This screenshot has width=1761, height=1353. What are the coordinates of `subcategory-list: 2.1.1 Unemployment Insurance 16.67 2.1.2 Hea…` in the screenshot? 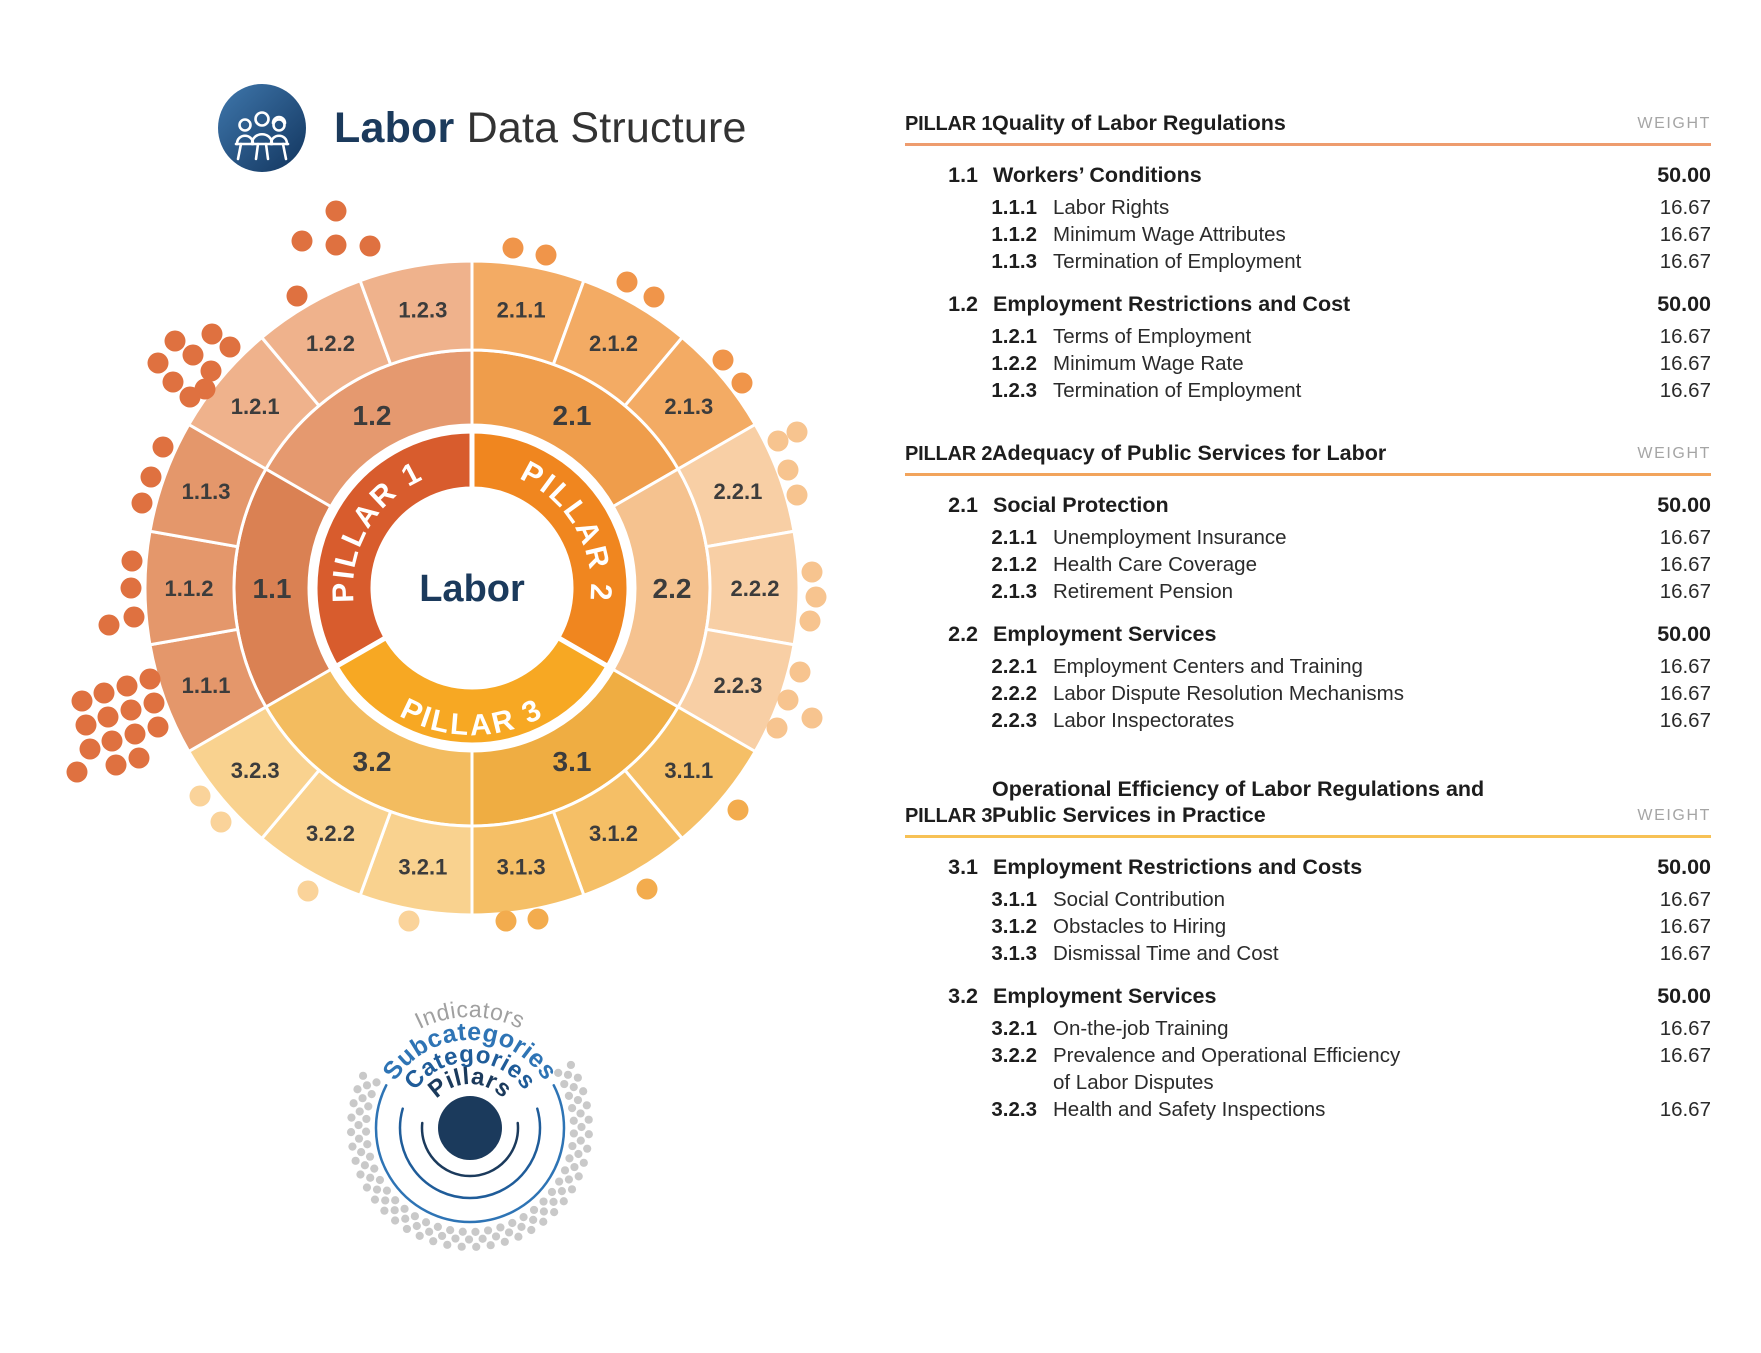 It's located at (1308, 564).